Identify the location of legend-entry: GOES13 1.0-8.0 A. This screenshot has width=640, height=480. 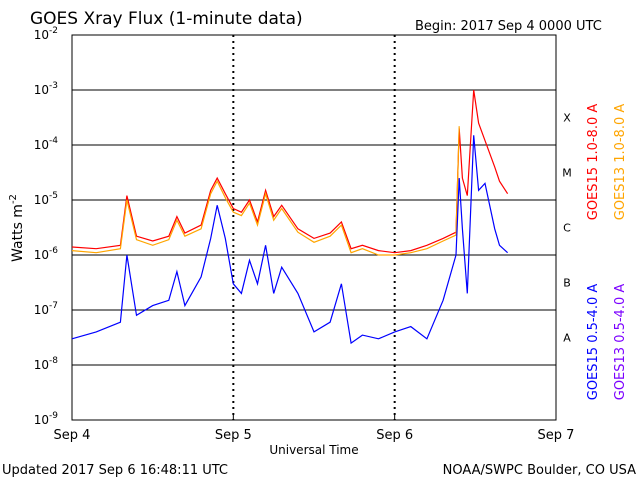
(620, 162).